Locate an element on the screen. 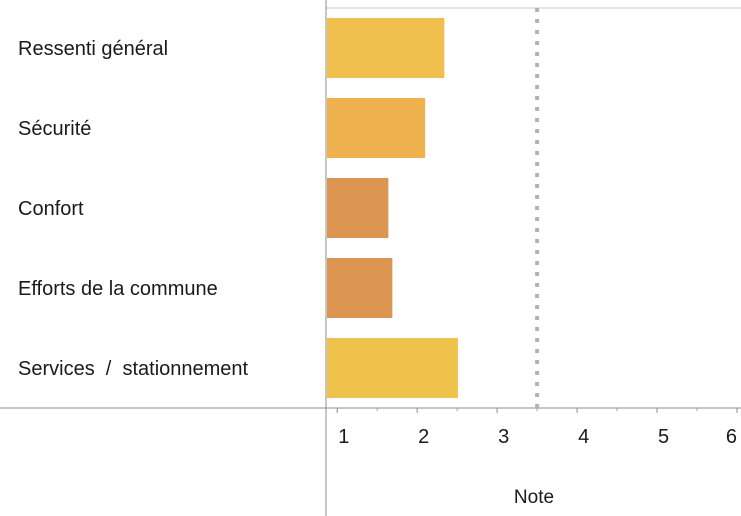 This screenshot has width=741, height=516. x-tick-label-6: 6 is located at coordinates (731, 437).